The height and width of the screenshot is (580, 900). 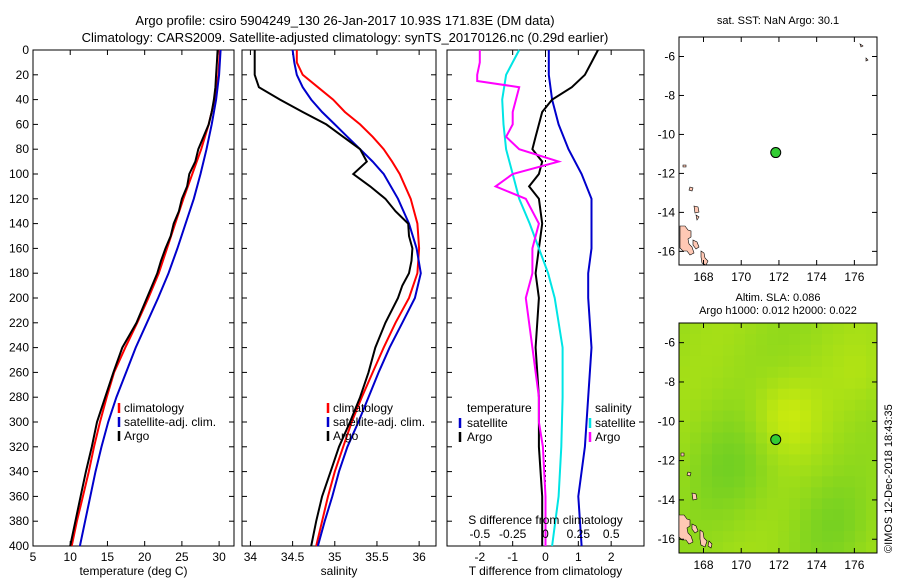 What do you see at coordinates (133, 571) in the screenshot?
I see `x-axis-label: temperature (deg C)` at bounding box center [133, 571].